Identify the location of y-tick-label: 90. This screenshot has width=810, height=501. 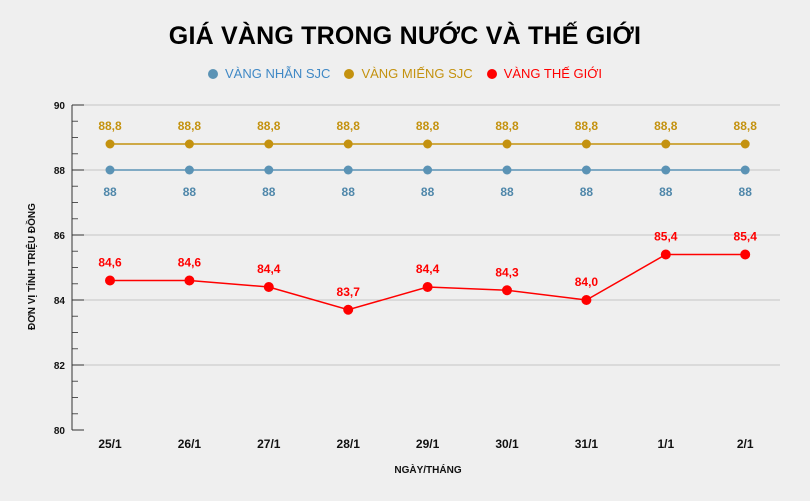
(60, 106).